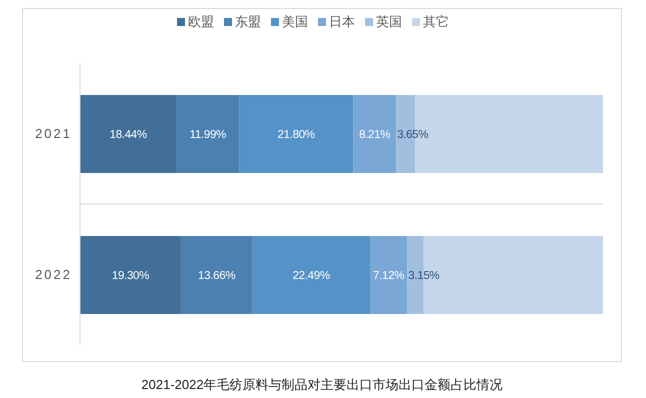 The image size is (646, 398). I want to click on data-label: 8.21%, so click(374, 135).